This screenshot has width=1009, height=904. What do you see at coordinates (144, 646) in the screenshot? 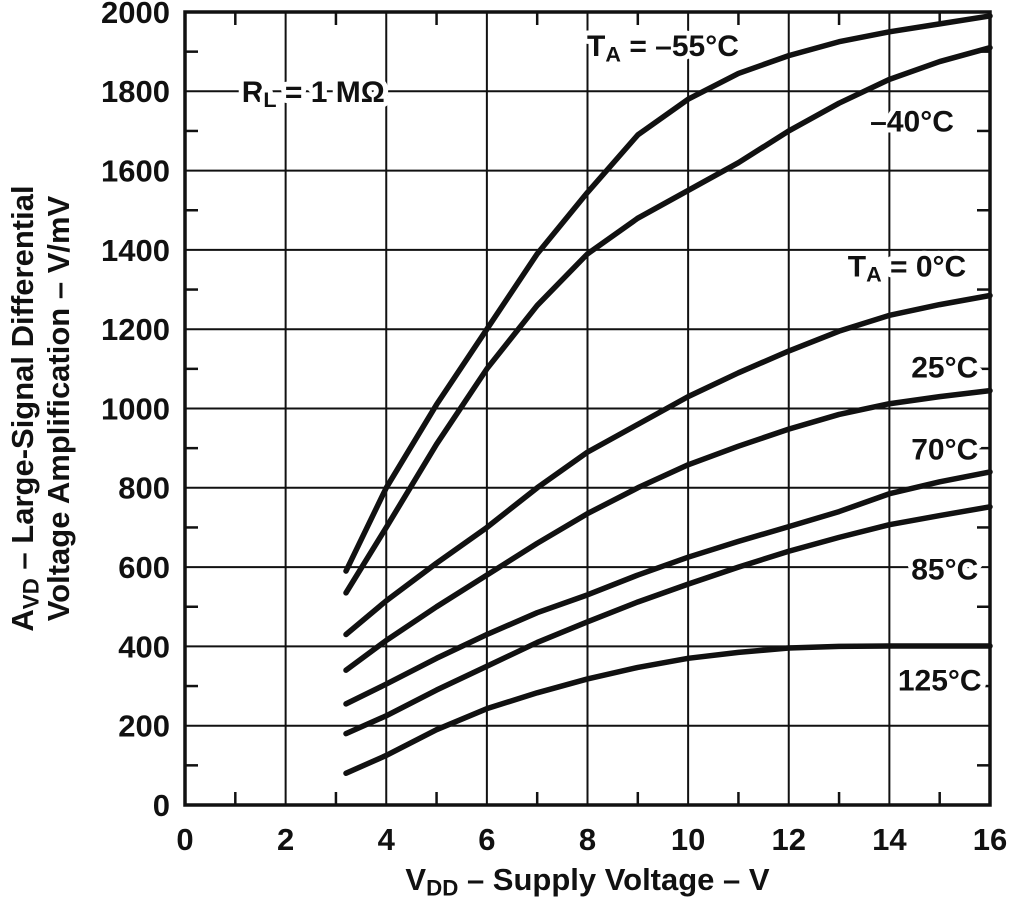
I see `y-tick-label: 400` at bounding box center [144, 646].